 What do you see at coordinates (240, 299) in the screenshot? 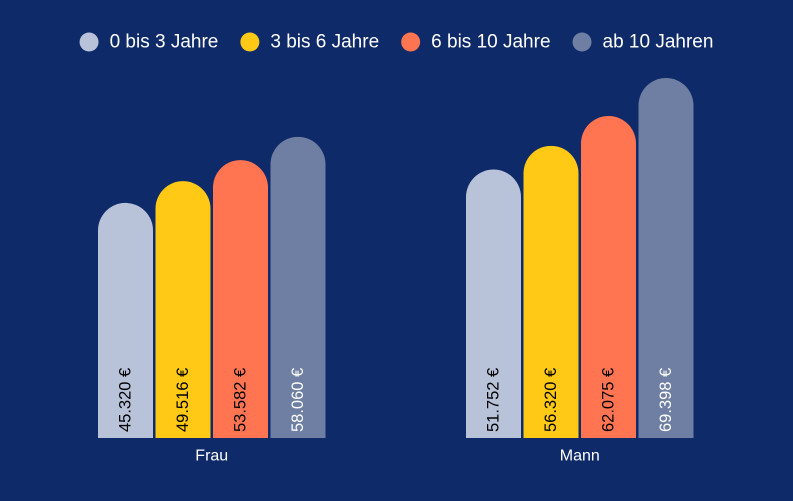
I see `bar-frau-6-bis-10-jahre` at bounding box center [240, 299].